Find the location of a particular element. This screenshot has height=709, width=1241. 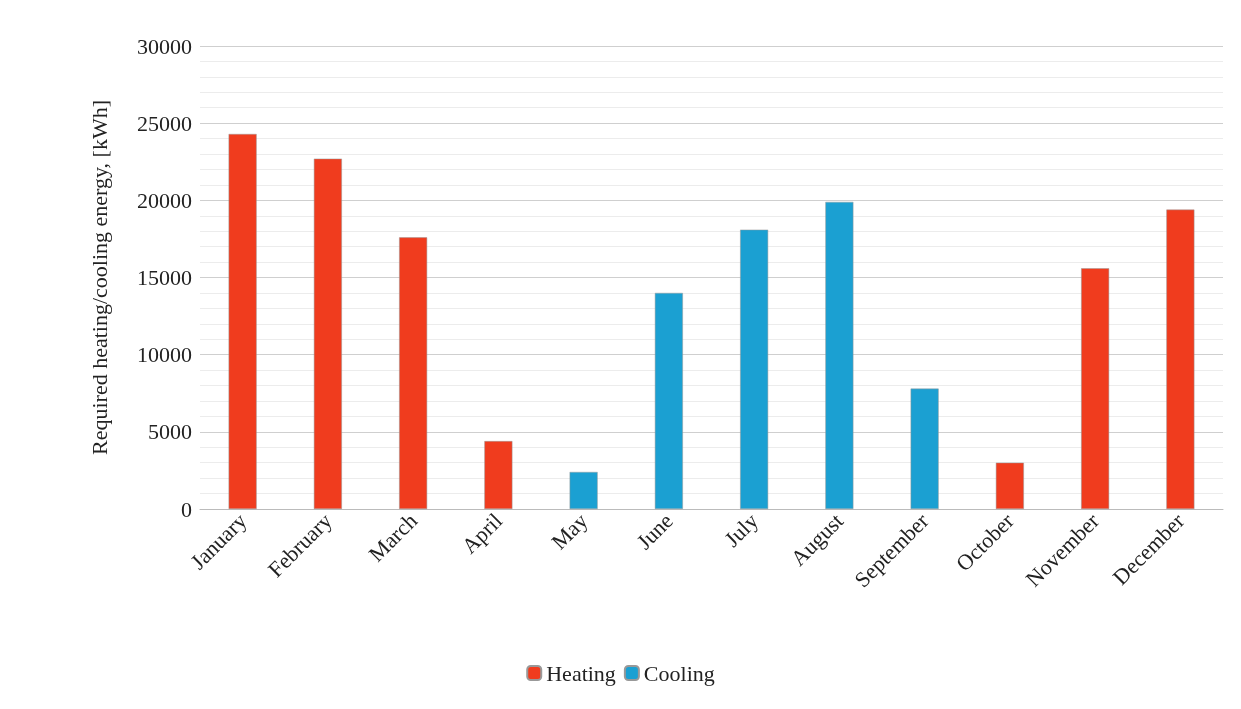

y-tick-label: 0 is located at coordinates (186, 509).